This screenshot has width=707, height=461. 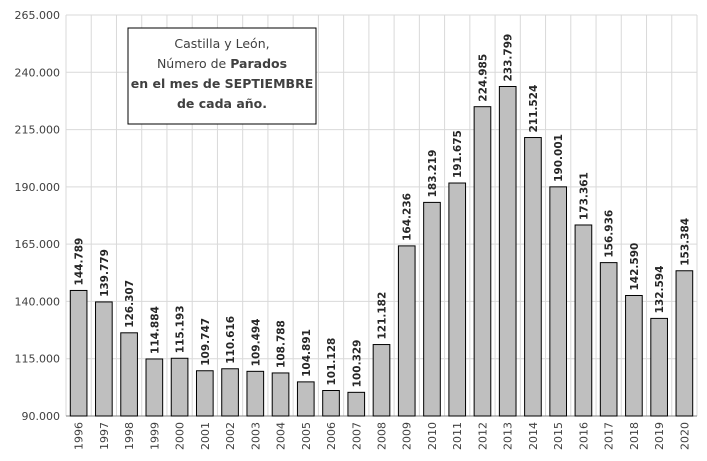 What do you see at coordinates (154, 436) in the screenshot?
I see `x-tick-label: 1999` at bounding box center [154, 436].